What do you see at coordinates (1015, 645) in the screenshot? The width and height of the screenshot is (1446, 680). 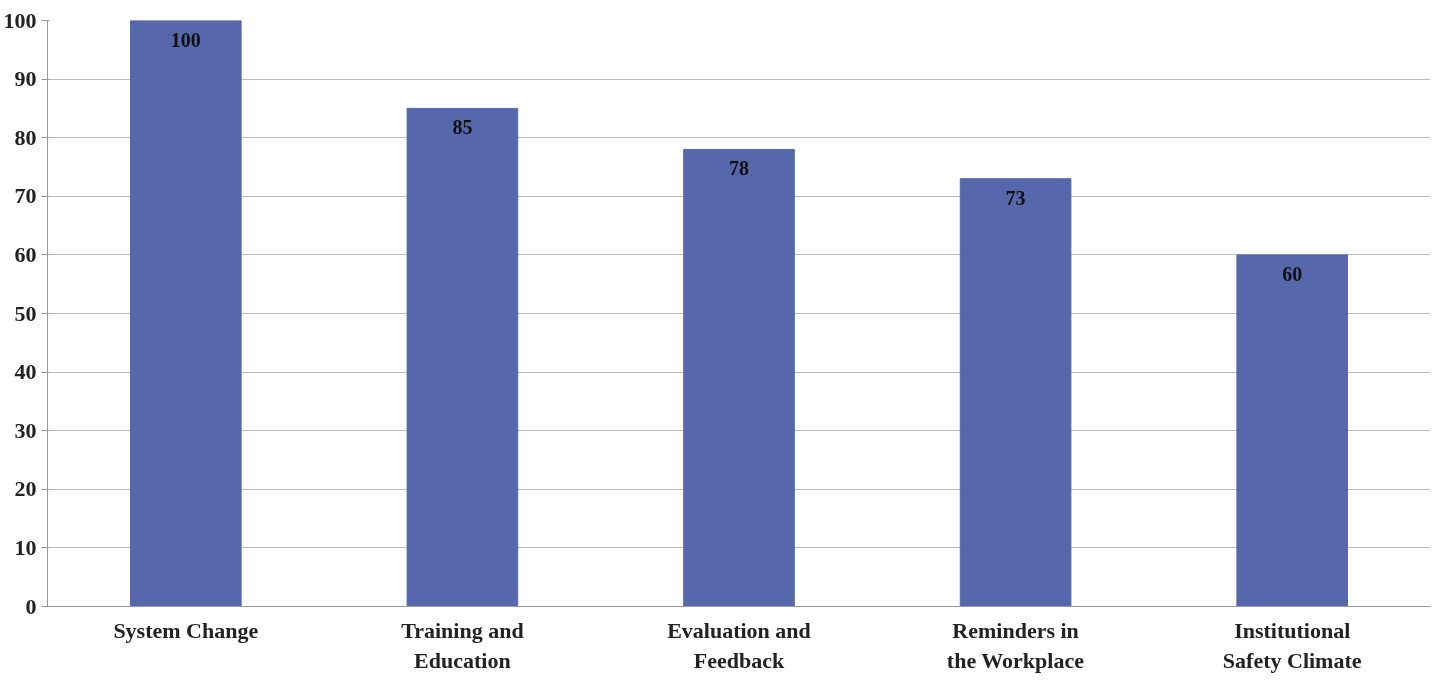 I see `x-tick-label: Reminders in the Workplace` at bounding box center [1015, 645].